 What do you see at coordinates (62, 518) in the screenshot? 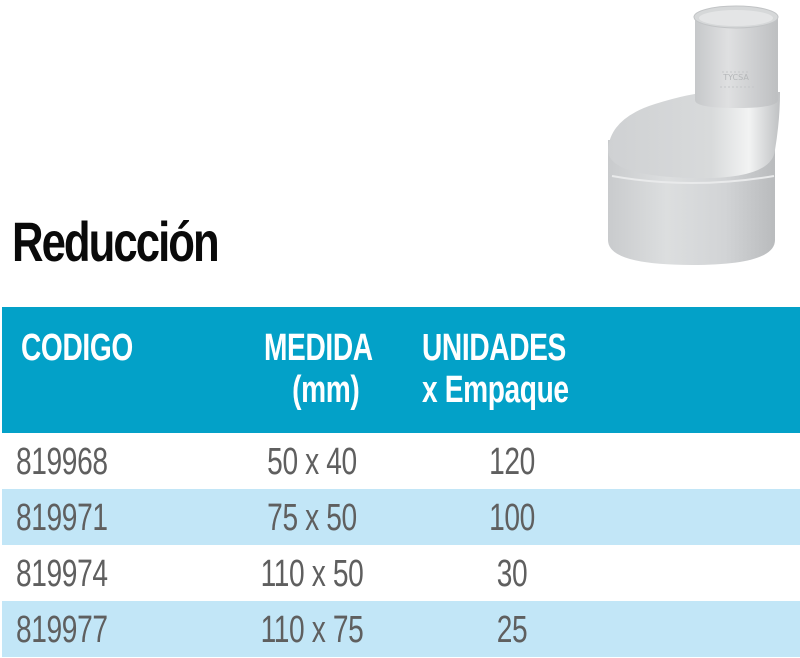
I see `cell-codigo: 819971` at bounding box center [62, 518].